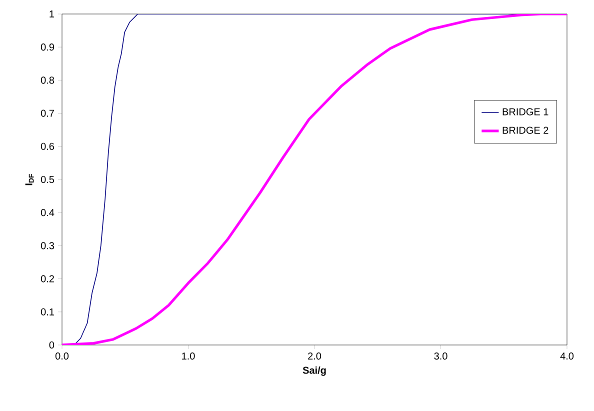  Describe the element at coordinates (567, 356) in the screenshot. I see `x-tick-label: 4.0` at that location.